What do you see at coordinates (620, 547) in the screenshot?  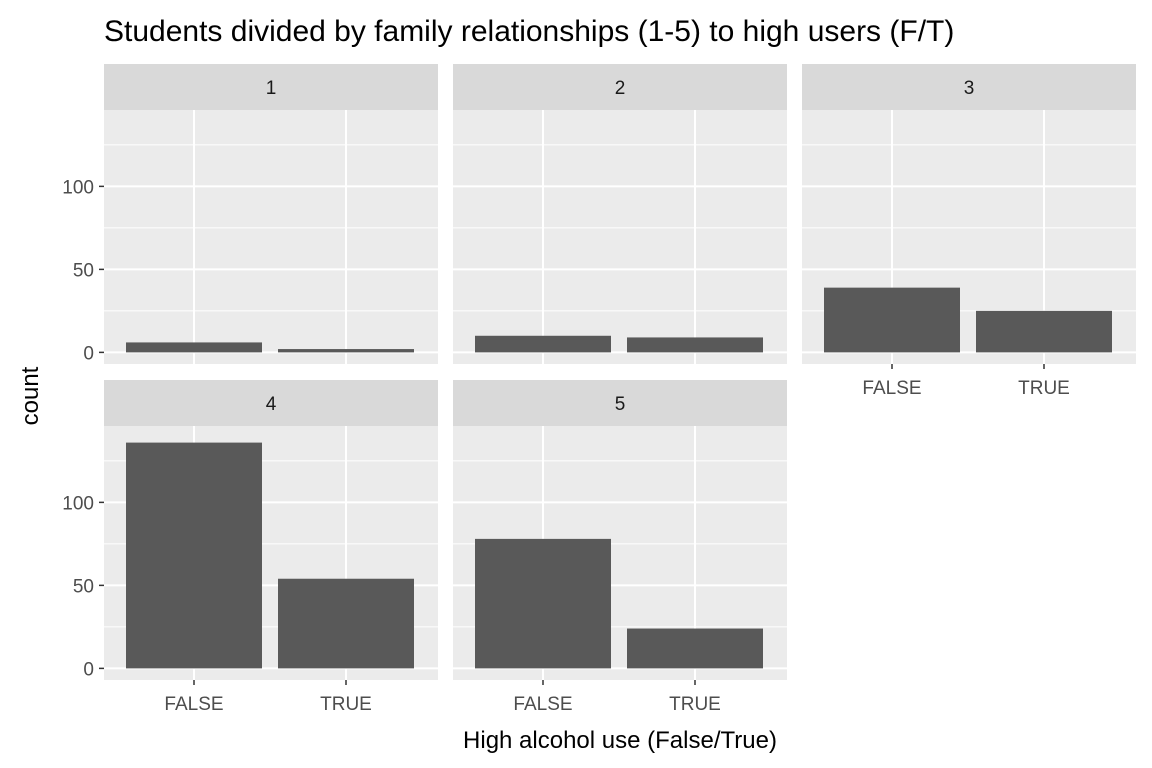 I see `facet-panel-5: 5 FALSE TRUE` at bounding box center [620, 547].